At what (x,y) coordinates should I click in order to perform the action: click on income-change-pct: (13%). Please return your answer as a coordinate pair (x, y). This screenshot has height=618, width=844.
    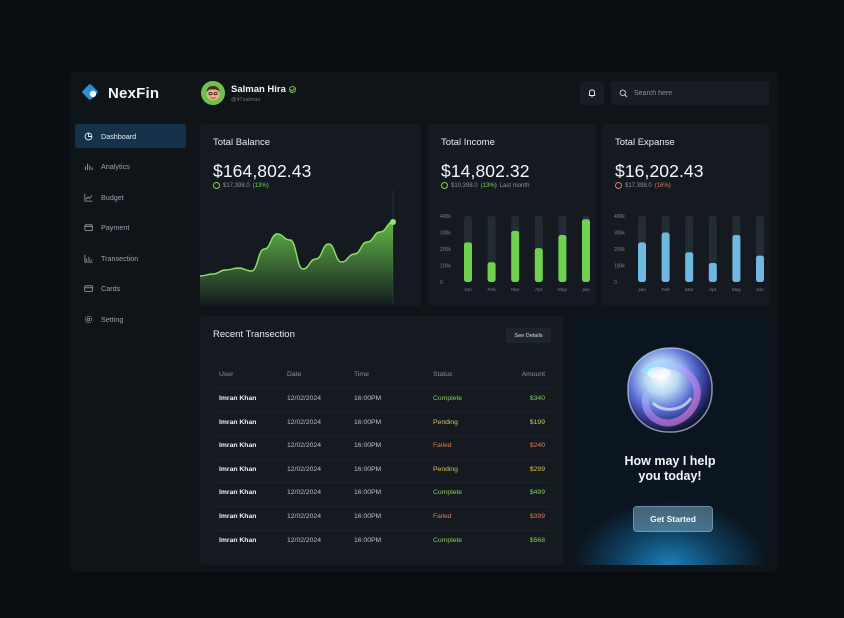
    Looking at the image, I should click on (488, 185).